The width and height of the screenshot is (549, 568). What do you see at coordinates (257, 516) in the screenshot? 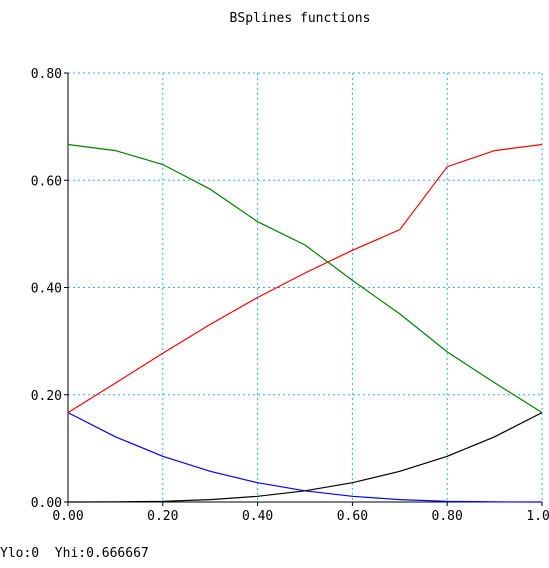
I see `x-tick-label: 0.40` at bounding box center [257, 516].